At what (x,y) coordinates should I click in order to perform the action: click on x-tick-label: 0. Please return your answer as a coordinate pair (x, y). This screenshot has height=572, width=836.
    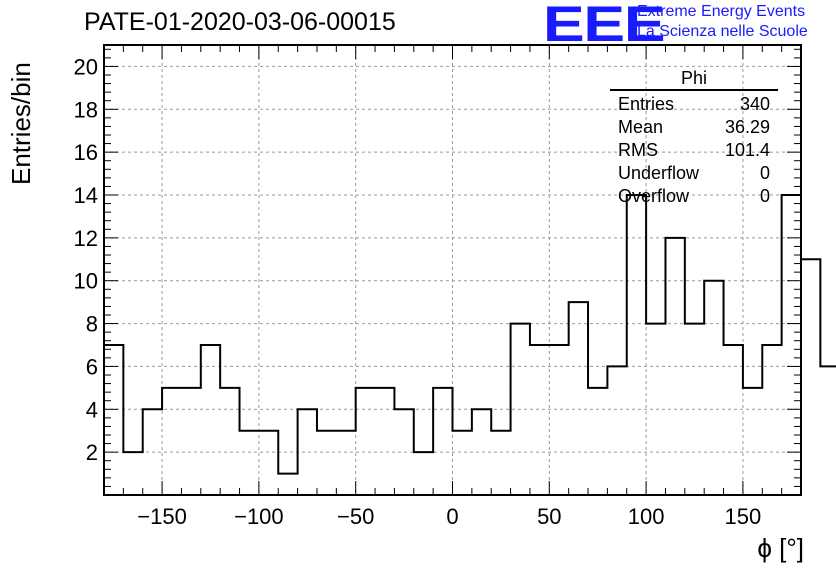
    Looking at the image, I should click on (452, 516).